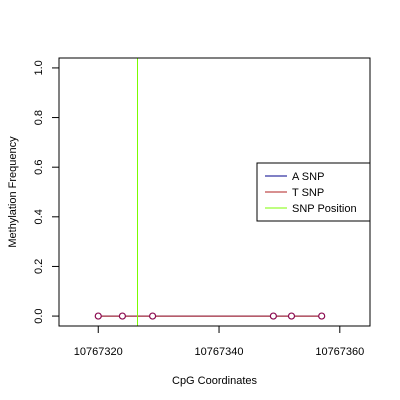  Describe the element at coordinates (39, 67) in the screenshot. I see `y-tick-label: 1.0` at that location.